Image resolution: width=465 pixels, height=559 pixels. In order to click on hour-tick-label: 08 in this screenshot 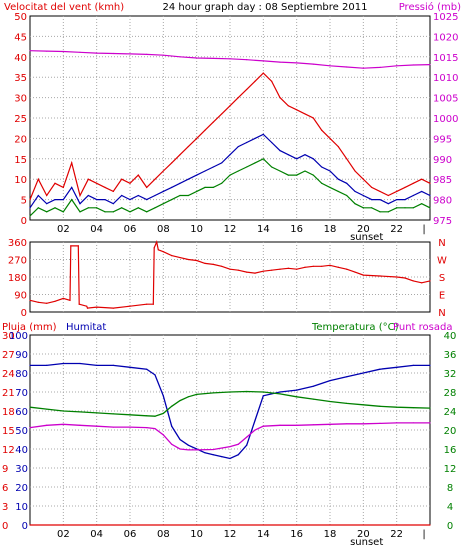, I will do `click(163, 229)`.